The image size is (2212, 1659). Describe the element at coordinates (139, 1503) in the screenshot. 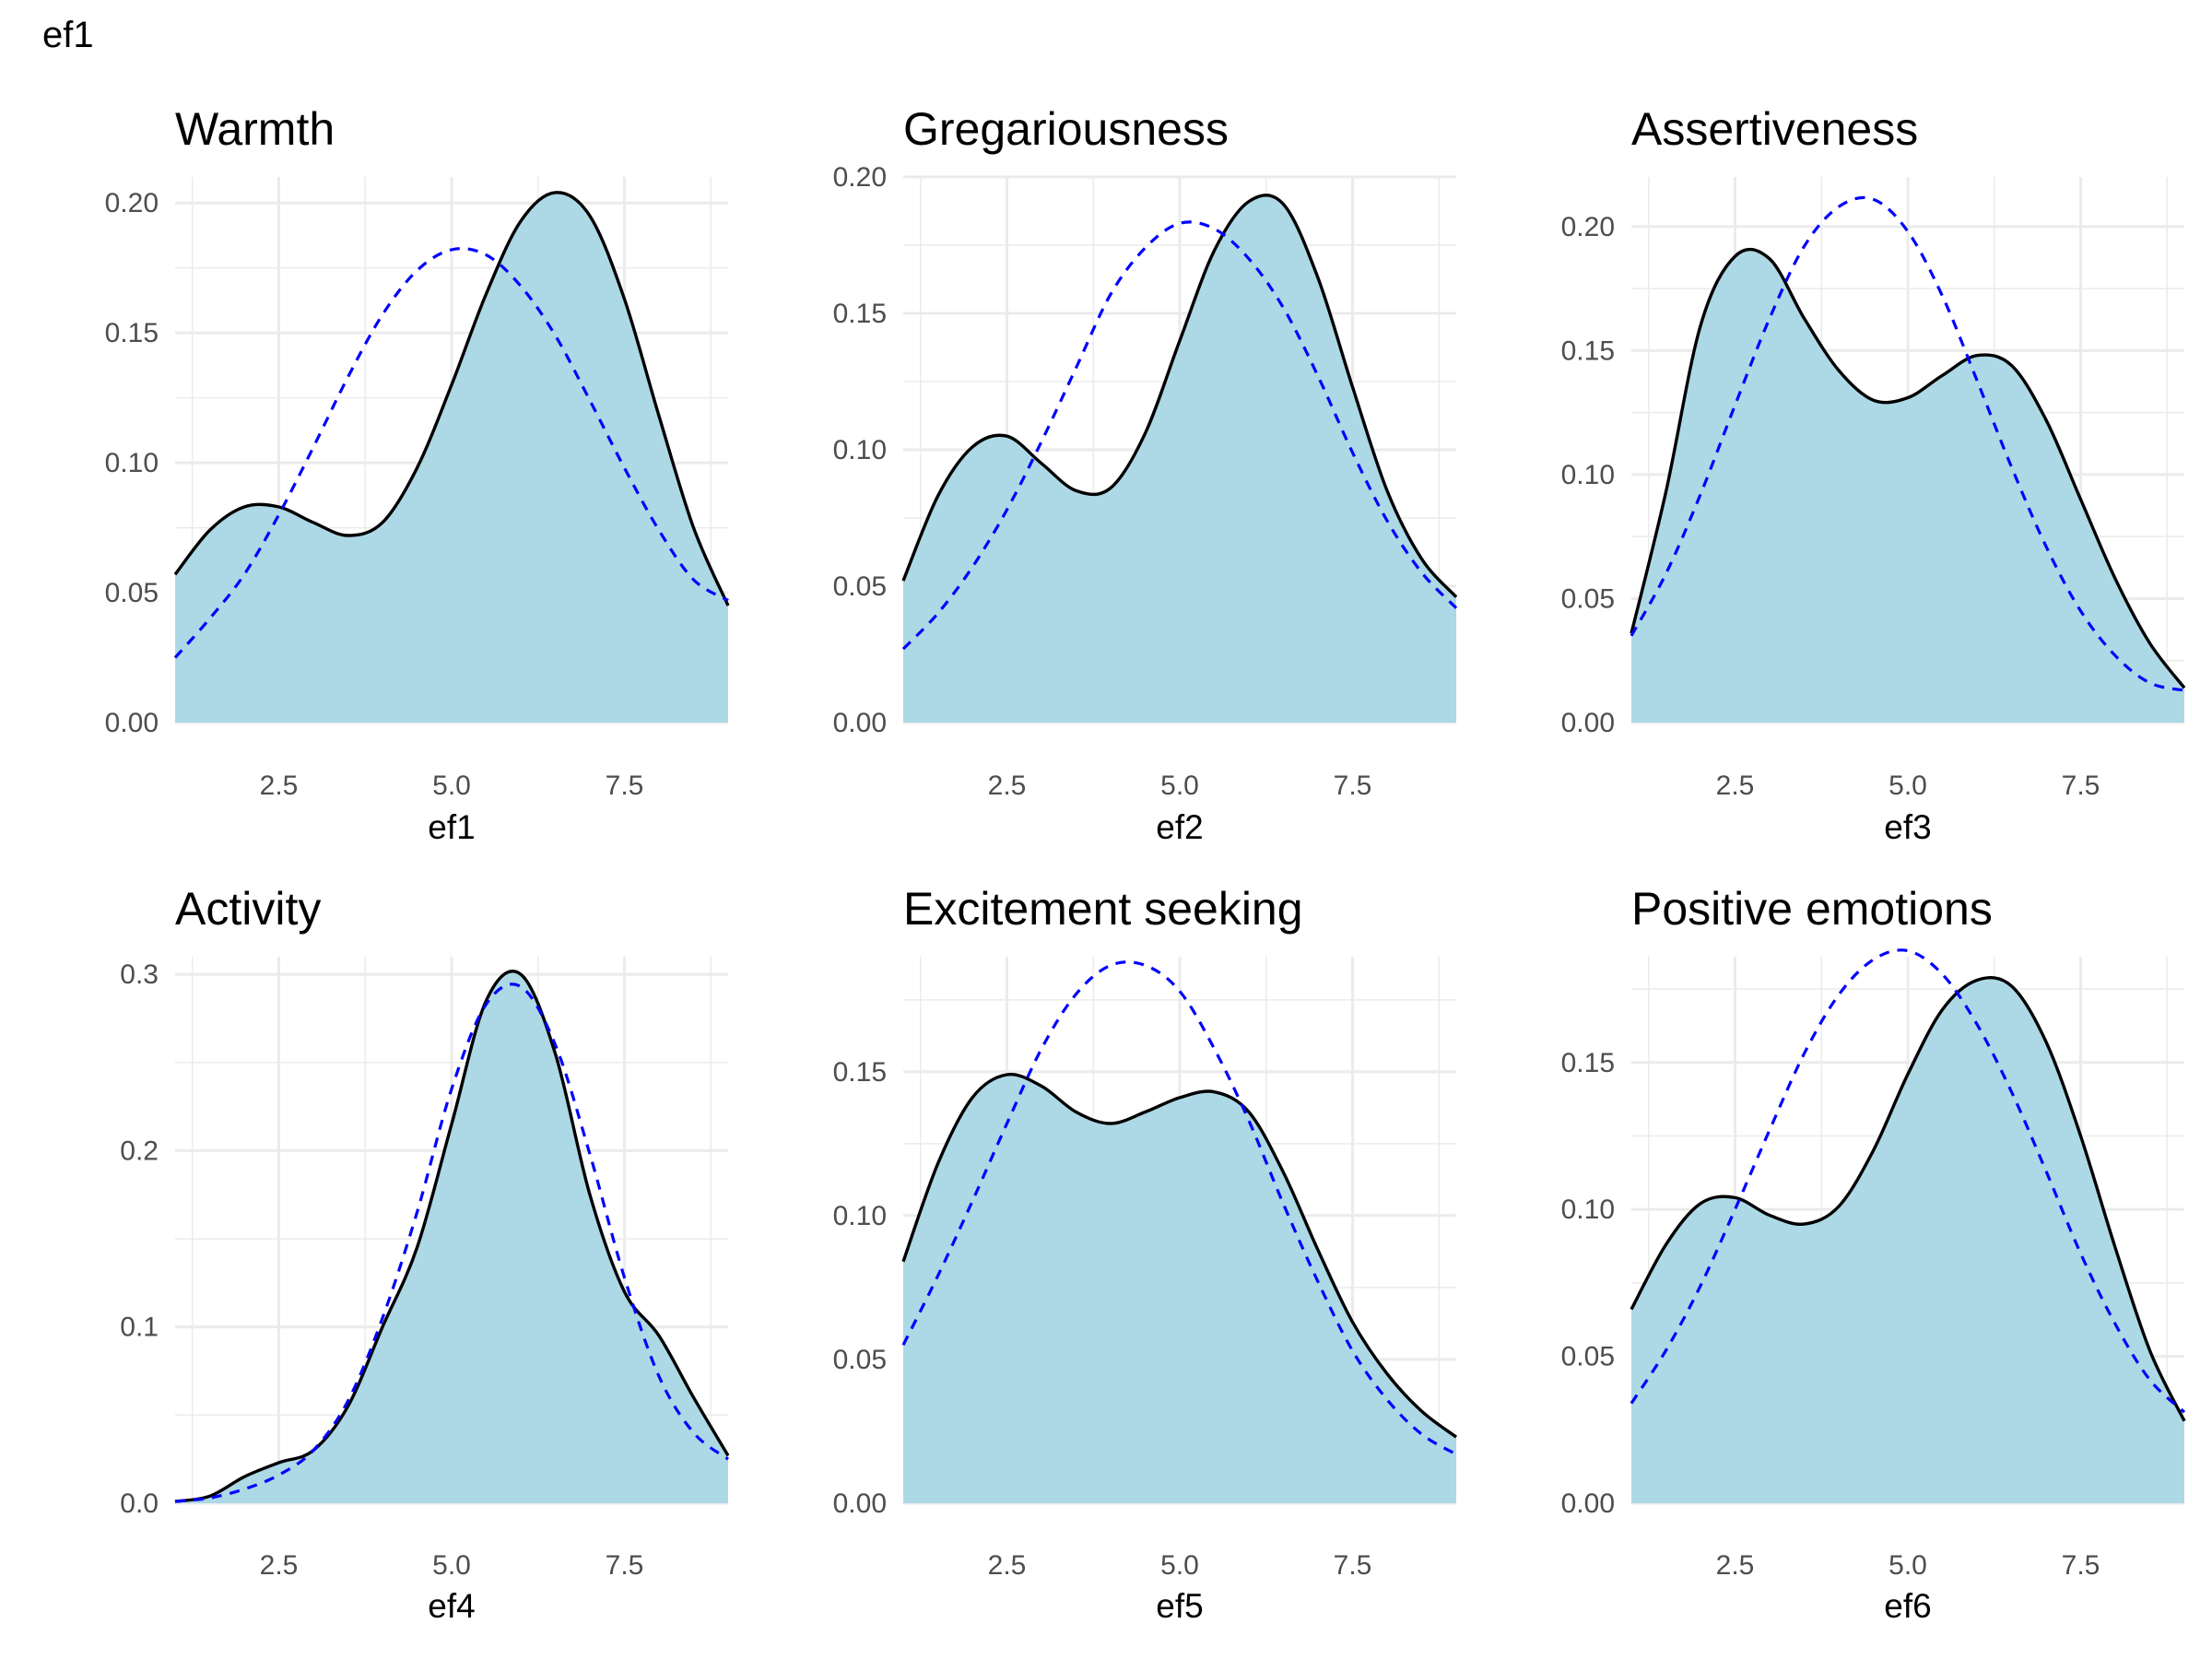

I see `y-tick-label: 0.0` at that location.